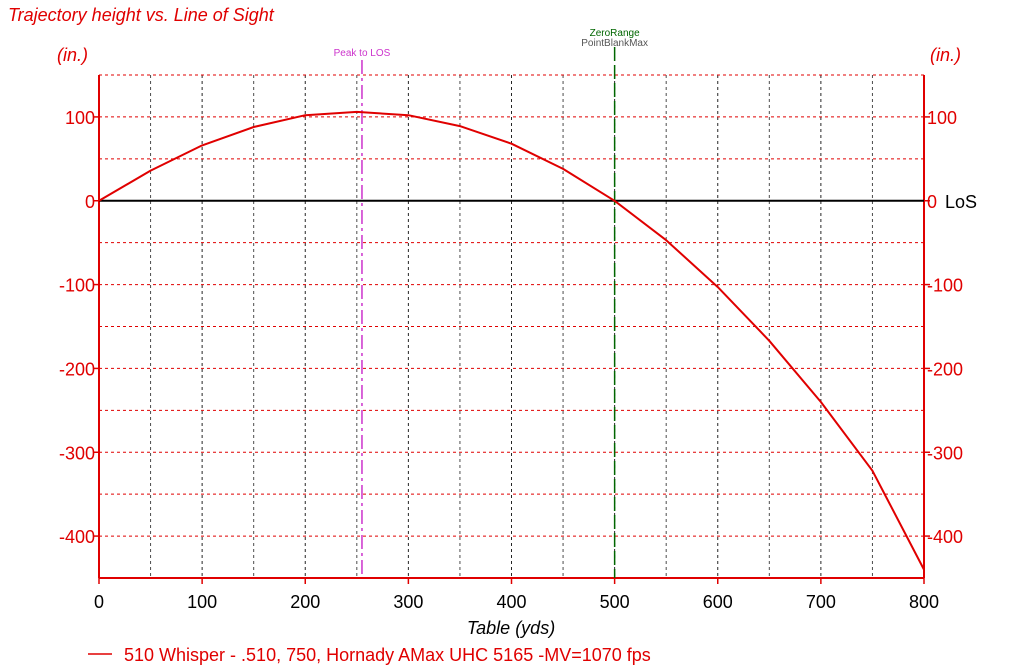 Image resolution: width=1022 pixels, height=672 pixels. I want to click on x-tick-label: 400, so click(511, 602).